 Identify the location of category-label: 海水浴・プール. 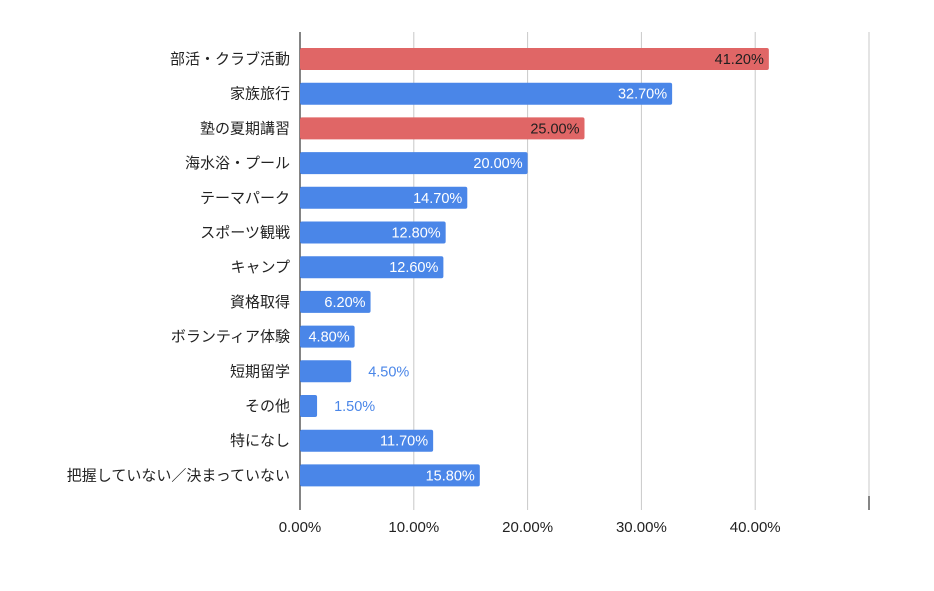
(237, 163).